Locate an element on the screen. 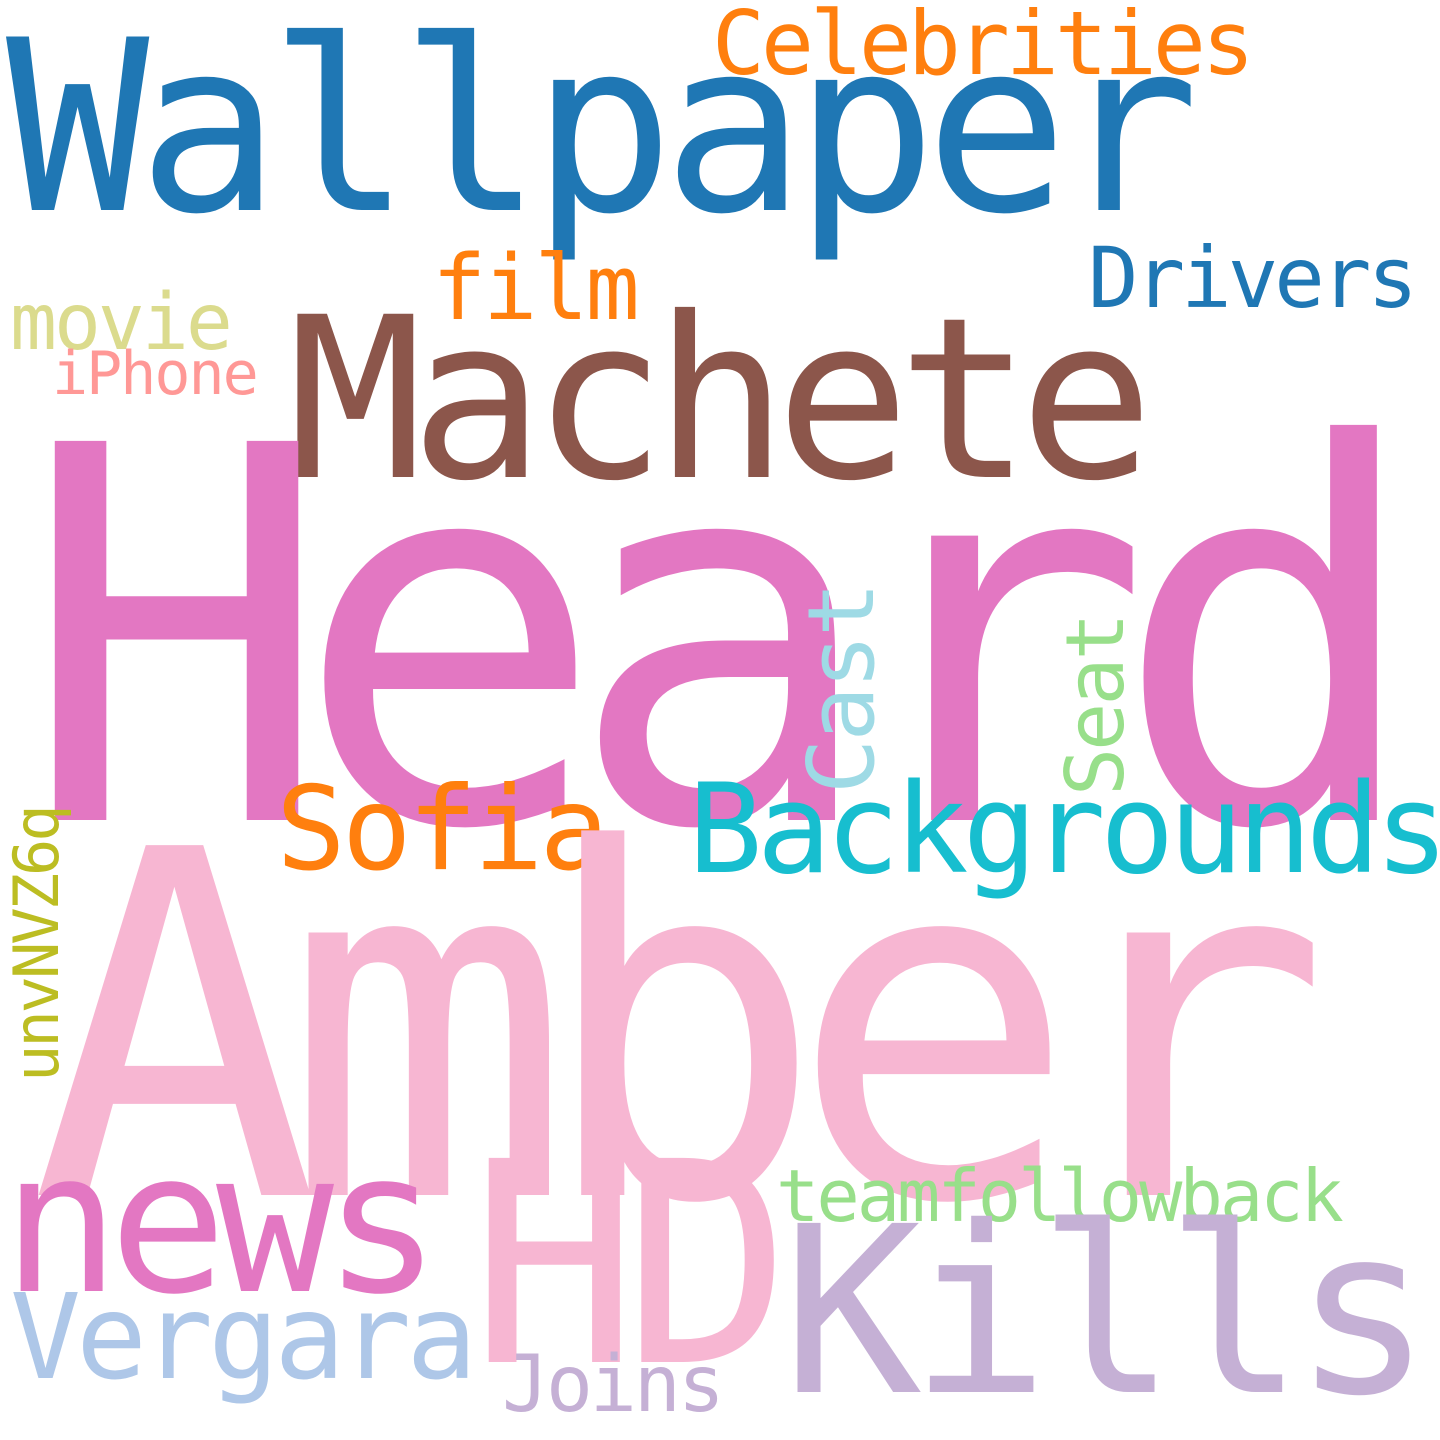  word-vergara: Vergara is located at coordinates (243, 1337).